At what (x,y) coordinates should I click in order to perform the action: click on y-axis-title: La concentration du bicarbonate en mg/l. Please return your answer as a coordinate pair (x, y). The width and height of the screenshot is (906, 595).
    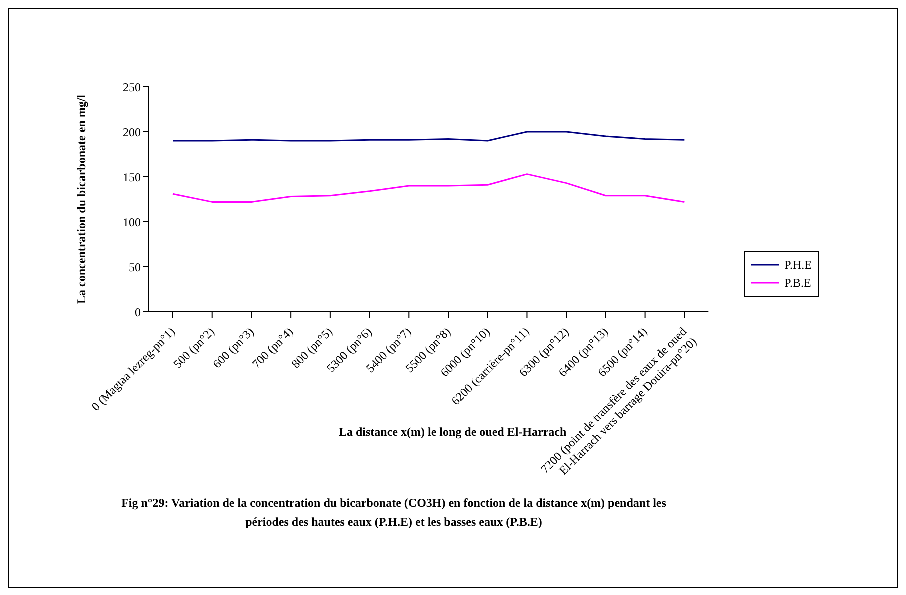
    Looking at the image, I should click on (81, 199).